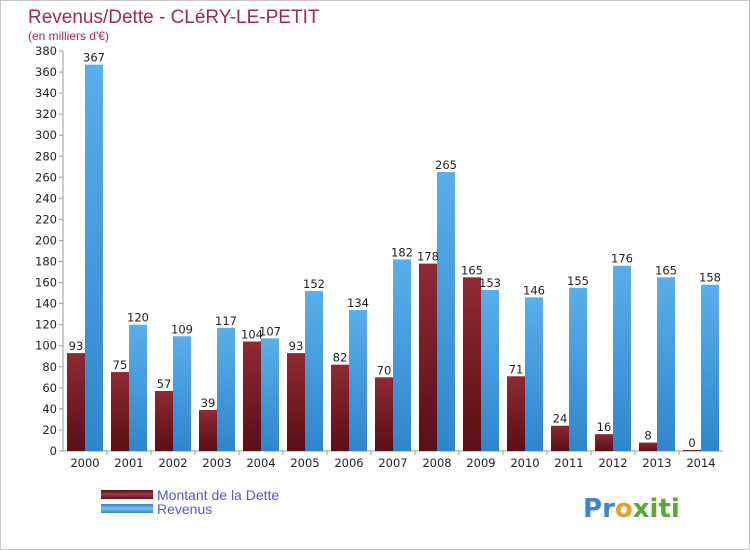 The image size is (750, 550). I want to click on x-tick-label: 2002, so click(172, 463).